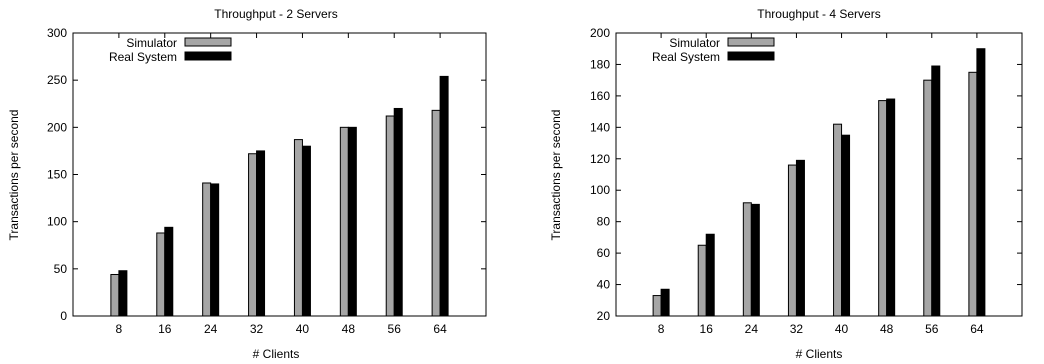 This screenshot has height=364, width=1044. Describe the element at coordinates (61, 269) in the screenshot. I see `y-tick-label: 50` at that location.